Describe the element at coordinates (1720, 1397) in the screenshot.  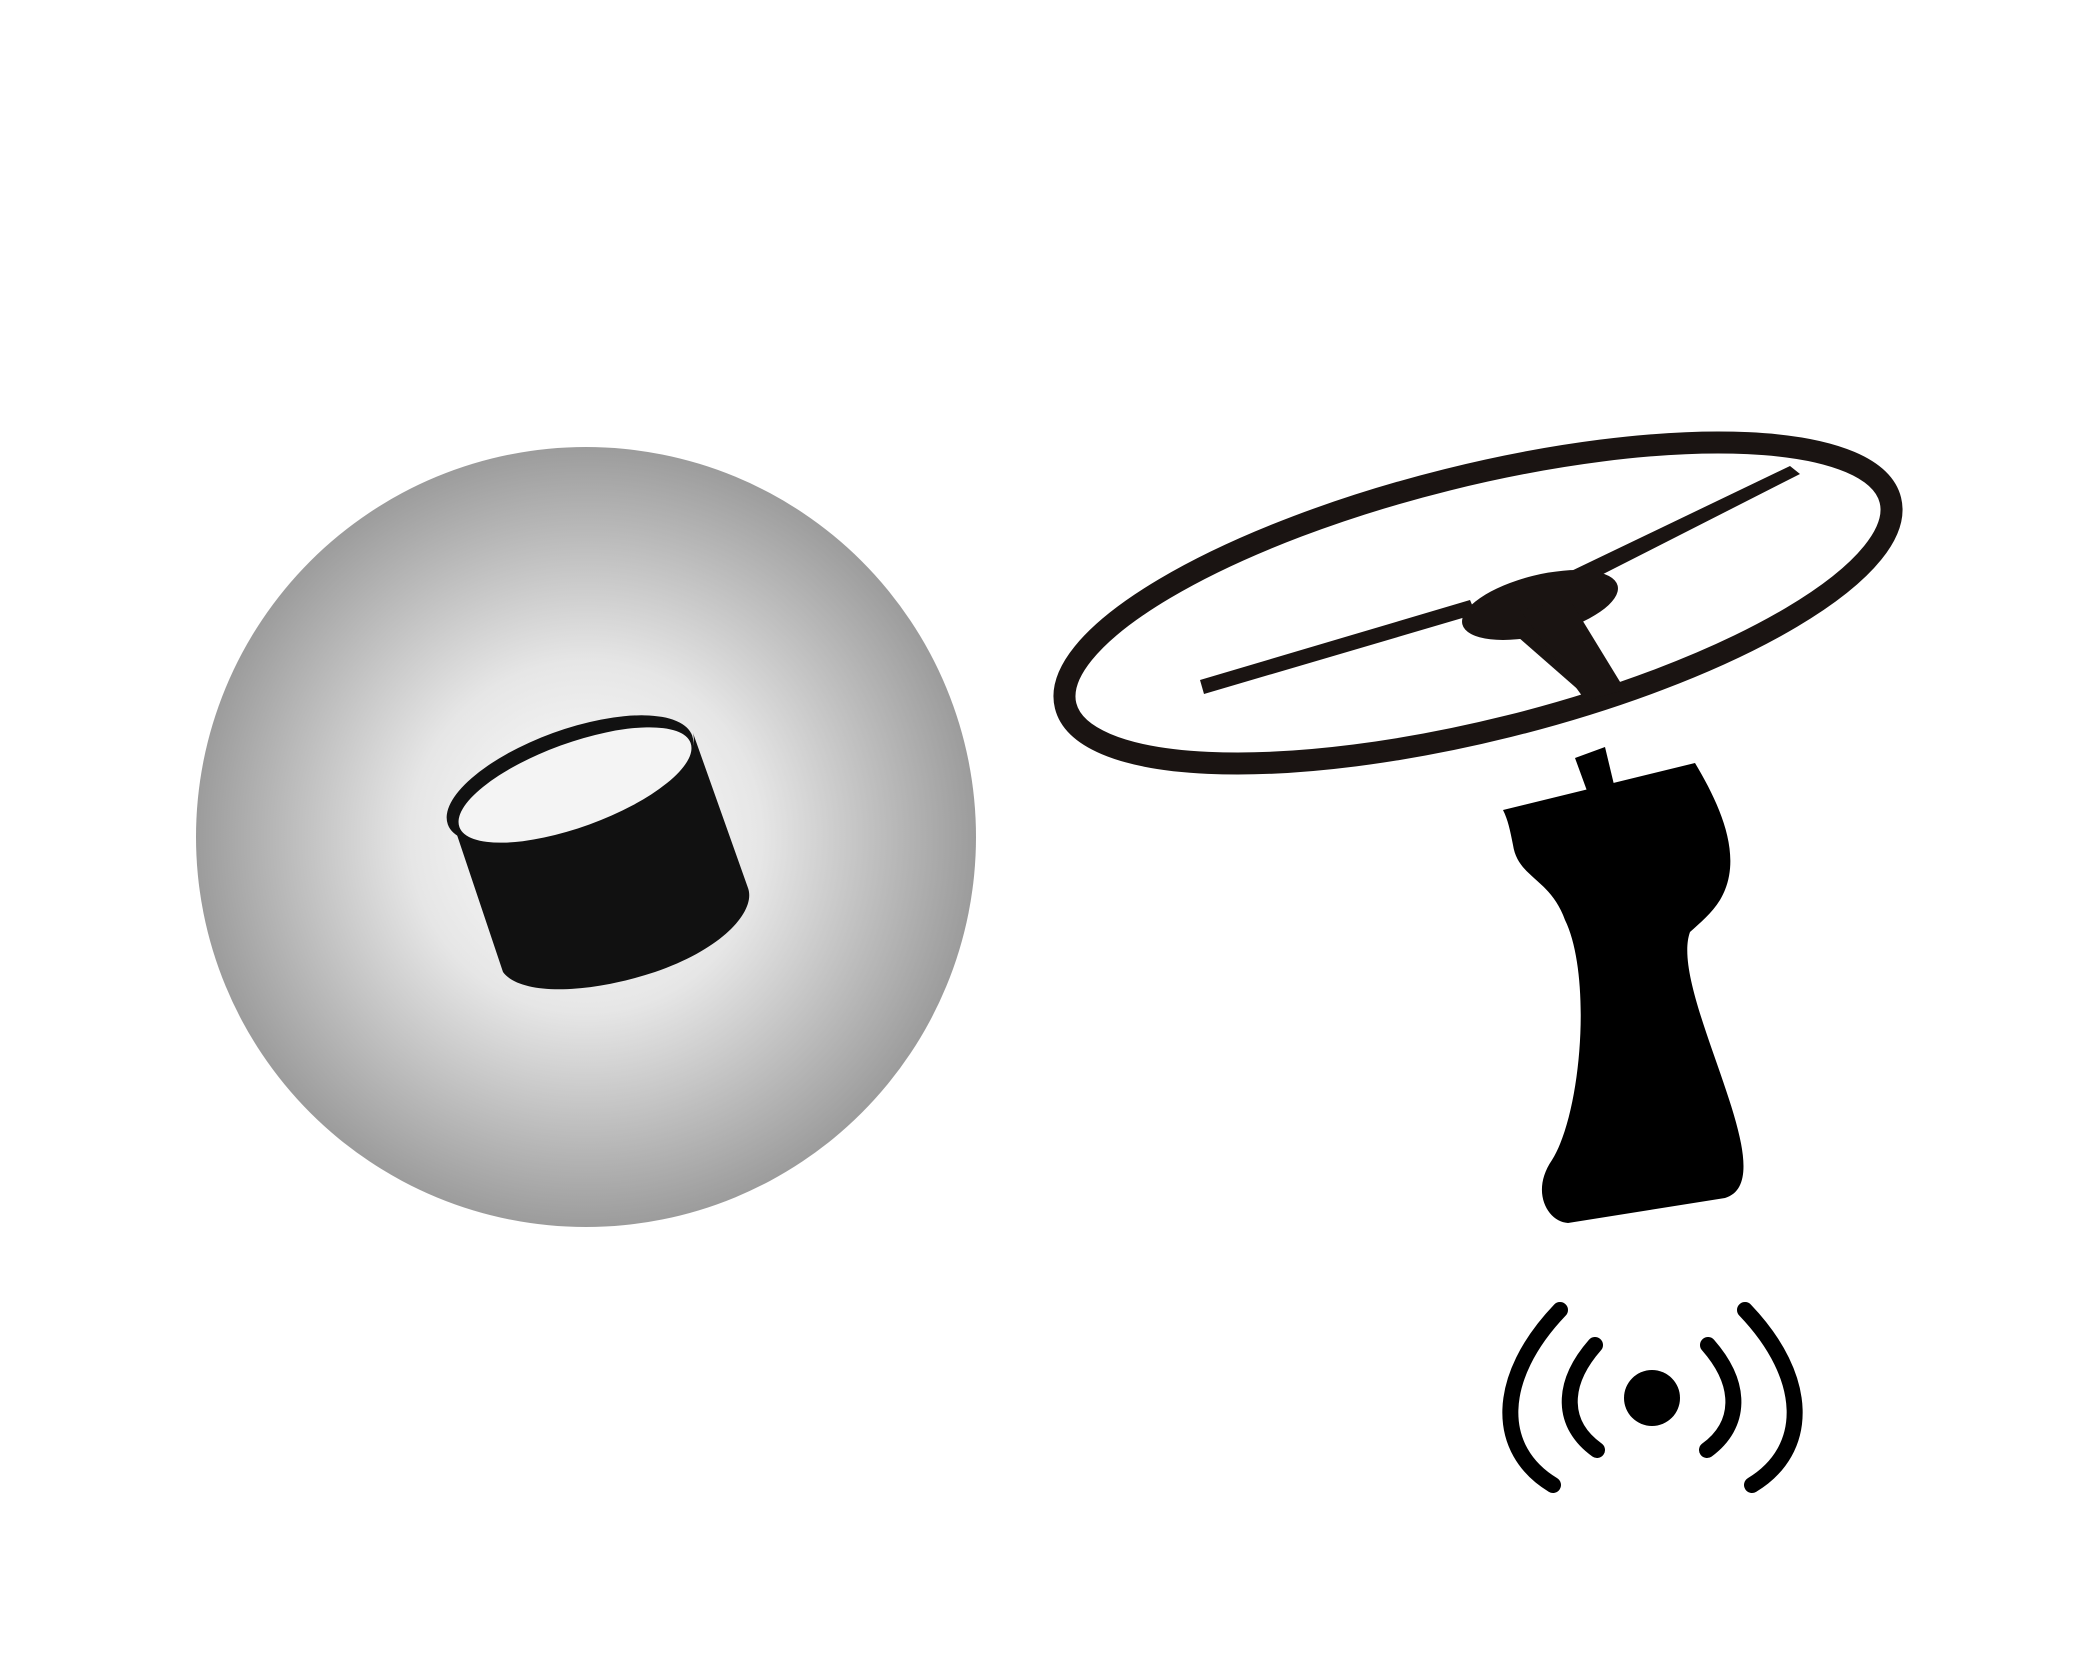
I see `signal-wave-inner-right` at that location.